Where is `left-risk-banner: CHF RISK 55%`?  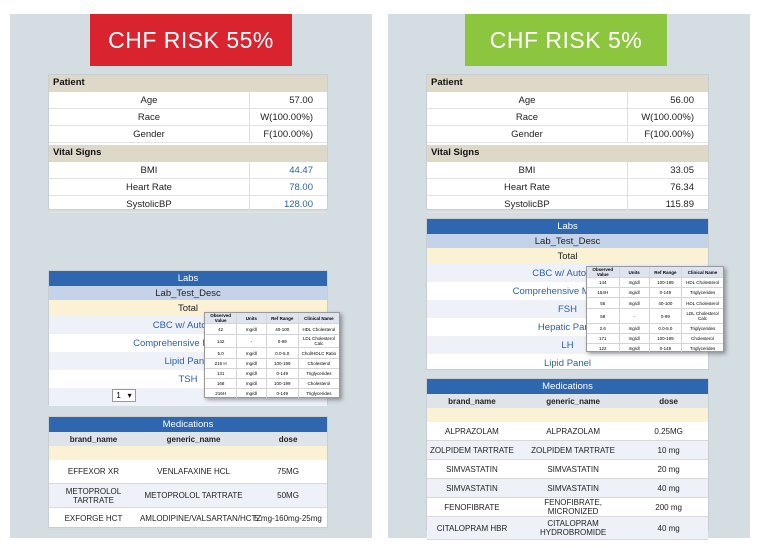
left-risk-banner: CHF RISK 55% is located at coordinates (191, 40).